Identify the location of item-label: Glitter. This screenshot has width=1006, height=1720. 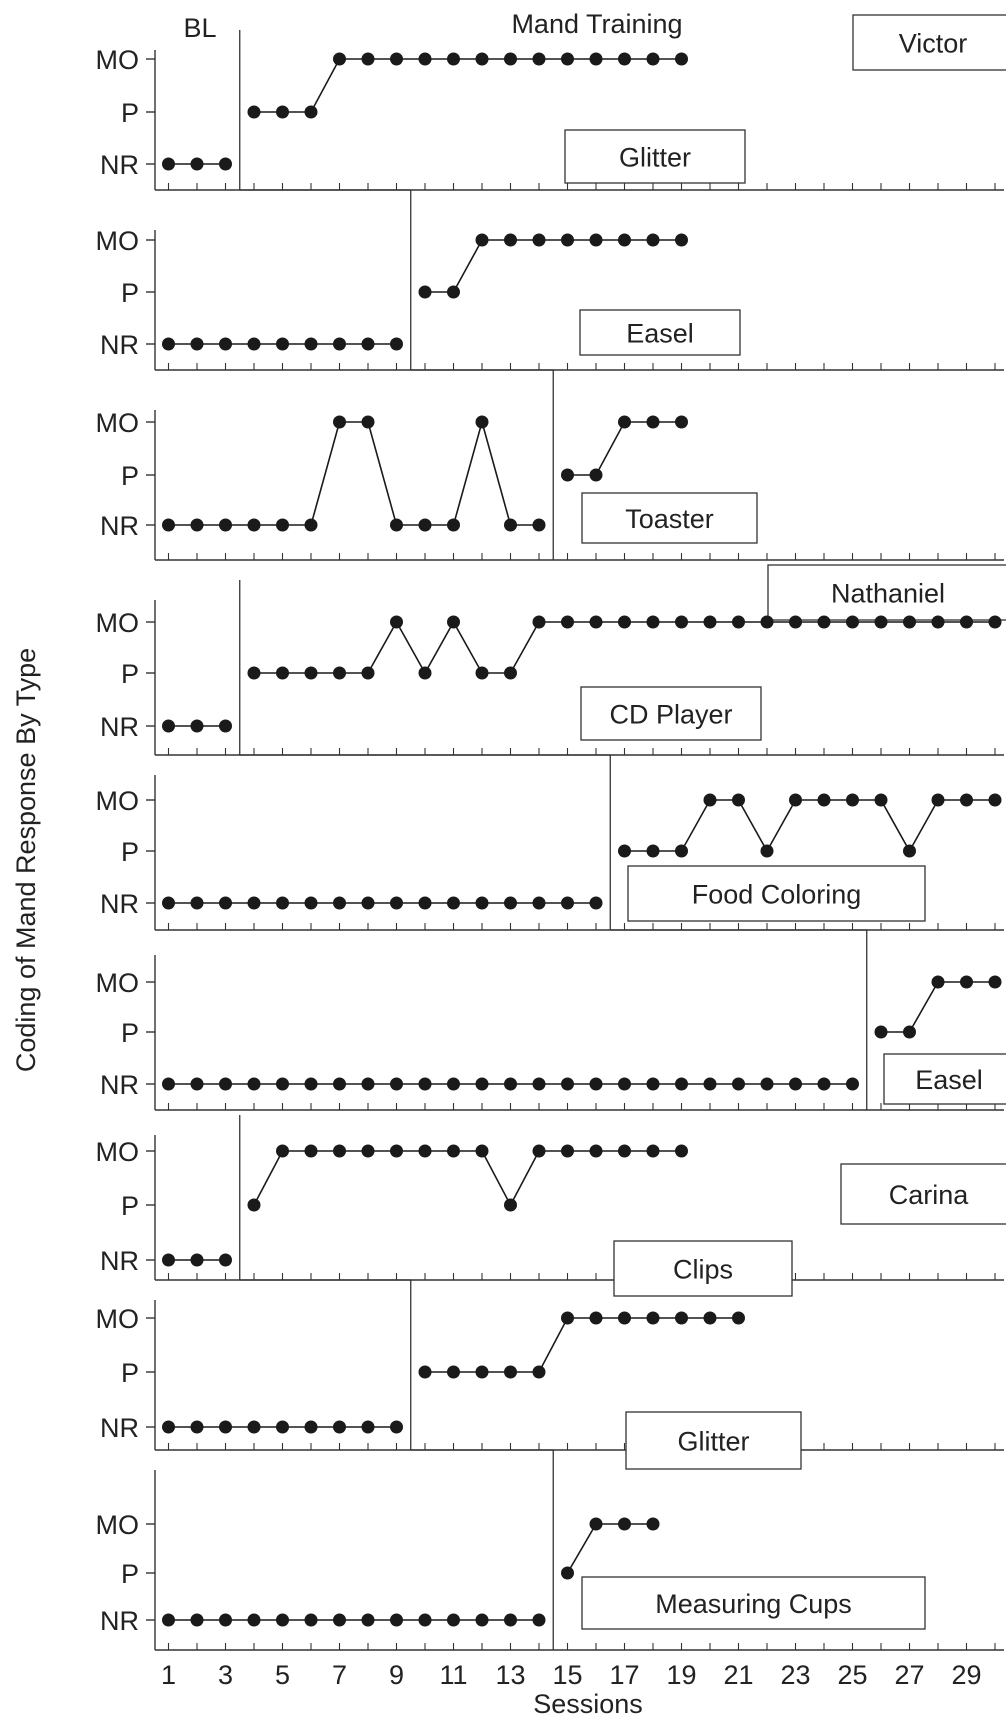
(713, 1442).